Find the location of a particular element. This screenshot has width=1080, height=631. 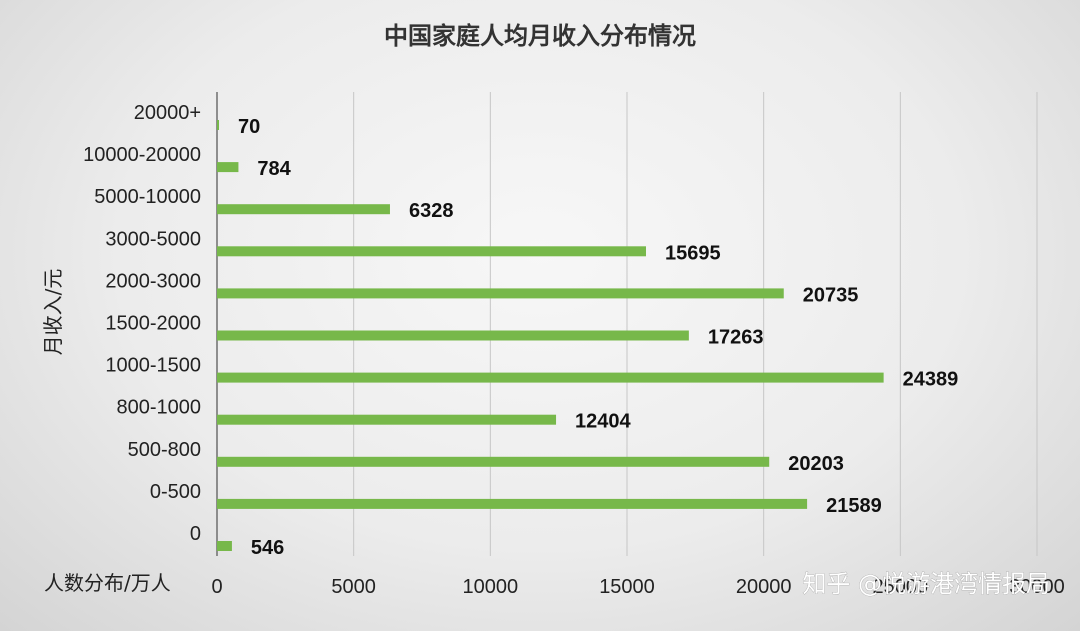

y-tick-label: 800-1000 is located at coordinates (158, 408).